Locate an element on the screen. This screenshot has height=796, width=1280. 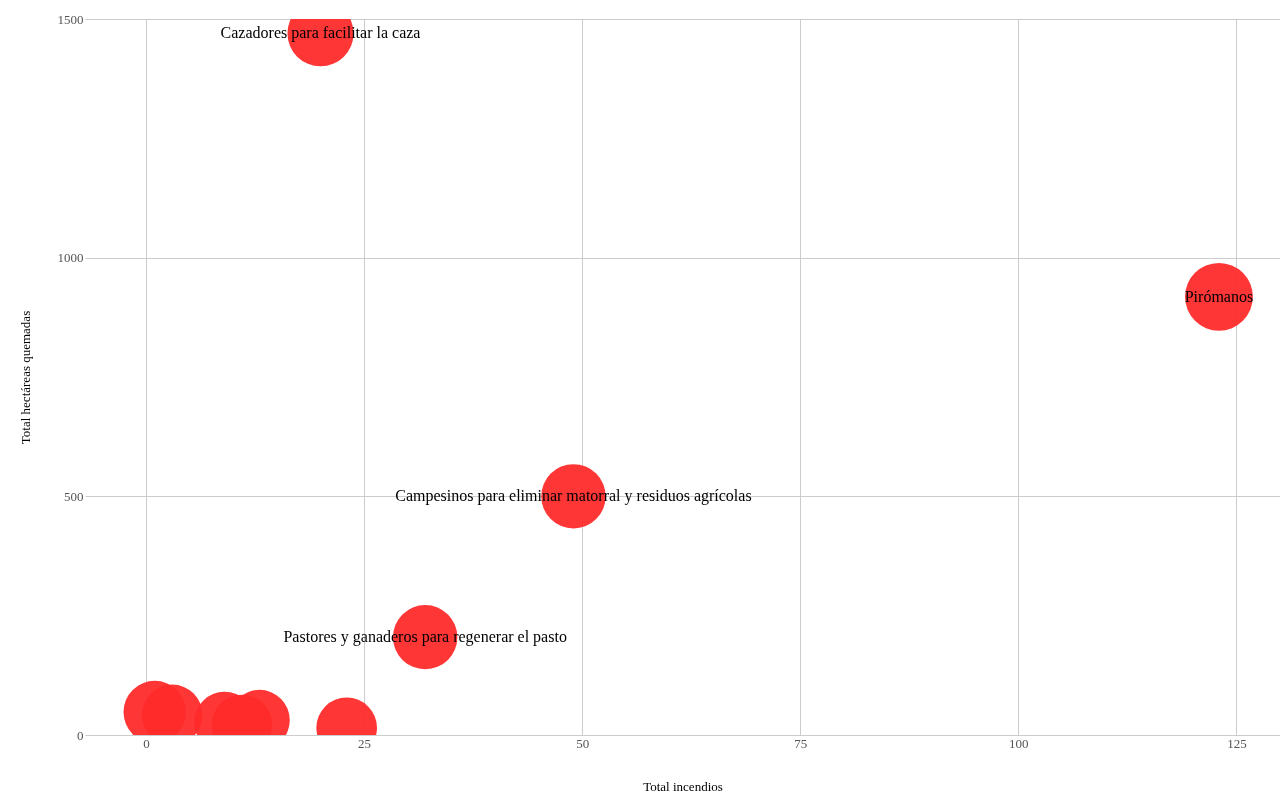
x-tick-label: 75 is located at coordinates (801, 743).